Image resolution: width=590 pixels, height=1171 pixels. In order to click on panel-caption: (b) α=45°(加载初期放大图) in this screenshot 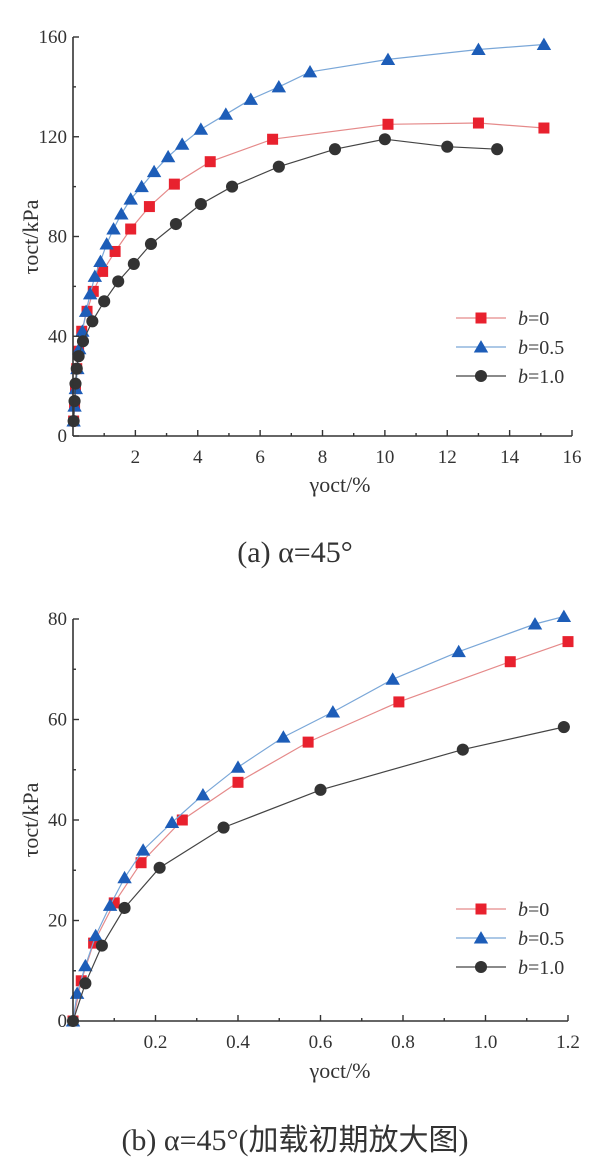, I will do `click(294, 1140)`.